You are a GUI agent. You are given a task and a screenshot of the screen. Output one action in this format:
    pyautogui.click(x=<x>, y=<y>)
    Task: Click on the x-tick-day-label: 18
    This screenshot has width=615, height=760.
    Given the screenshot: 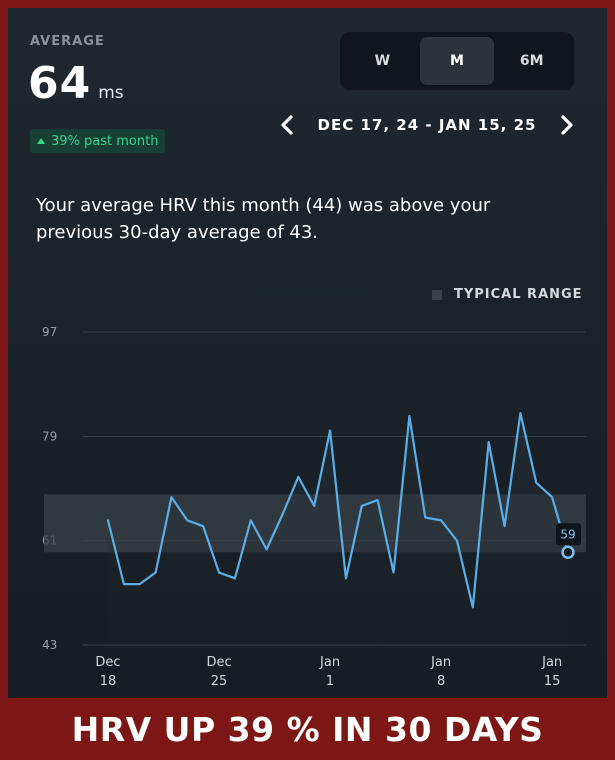 What is the action you would take?
    pyautogui.click(x=108, y=681)
    